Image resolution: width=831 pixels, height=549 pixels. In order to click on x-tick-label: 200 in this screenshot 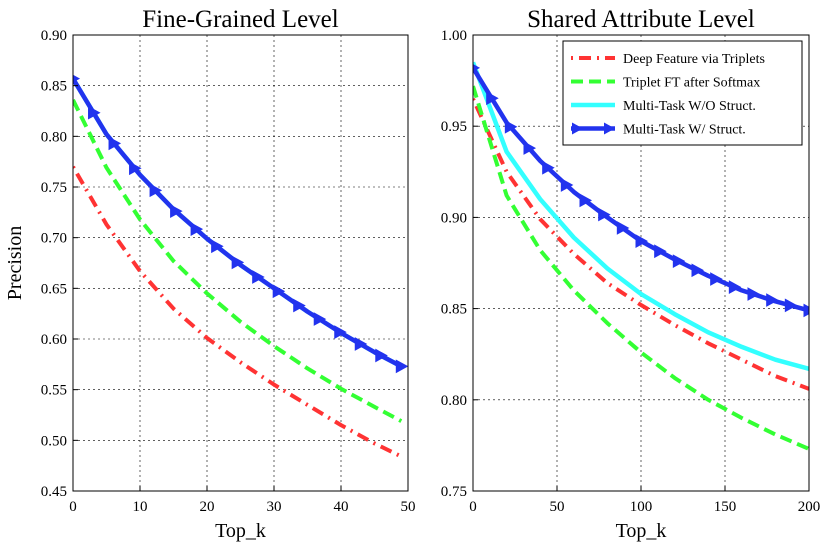, I will do `click(809, 507)`.